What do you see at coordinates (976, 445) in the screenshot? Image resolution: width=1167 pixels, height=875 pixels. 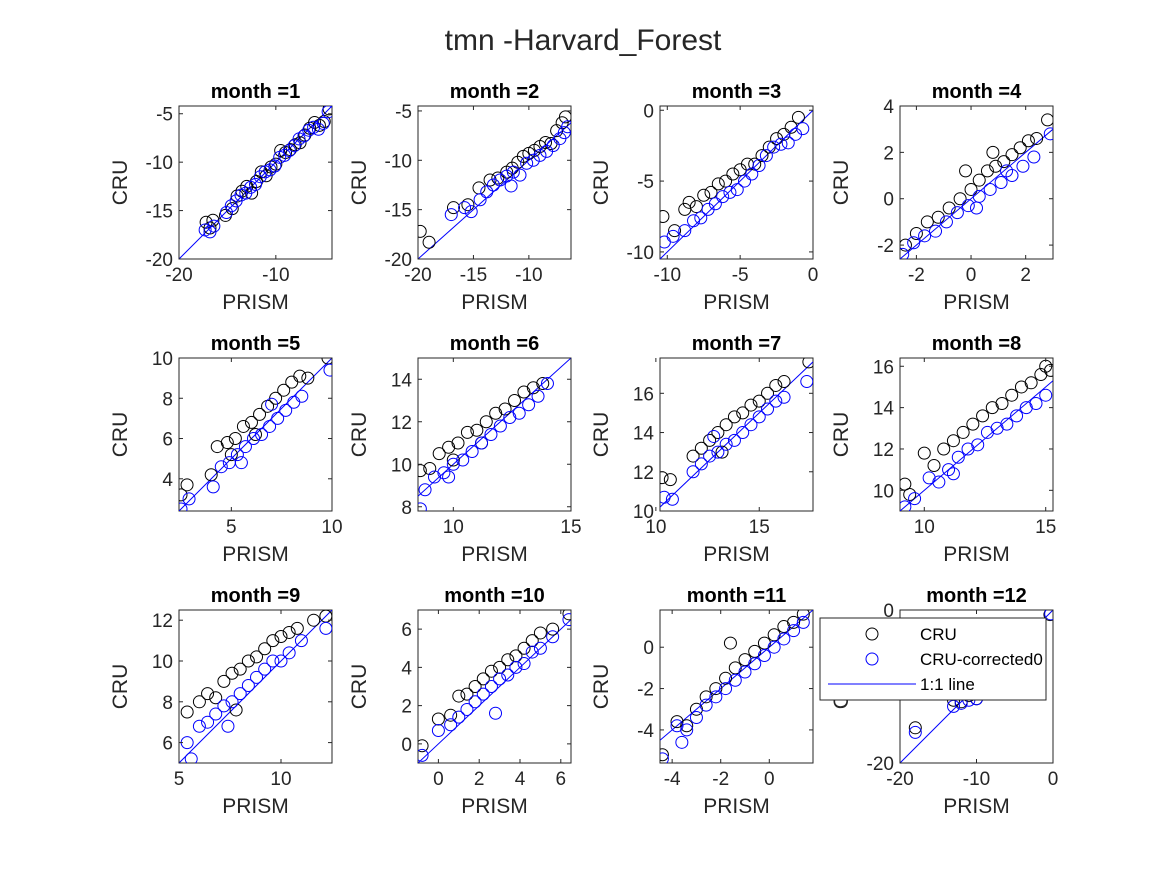 I see `one-to-one-line` at bounding box center [976, 445].